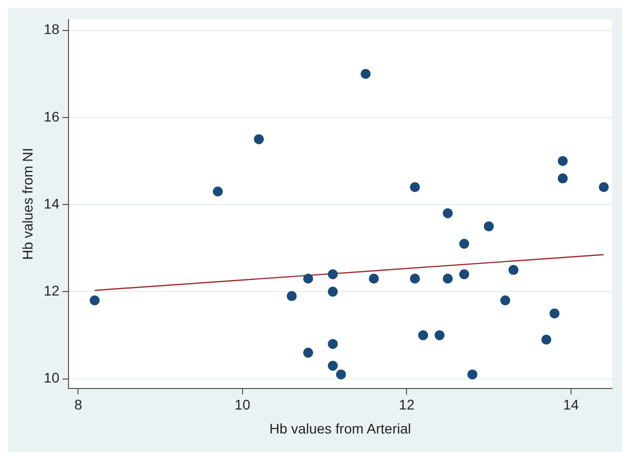 Image resolution: width=630 pixels, height=460 pixels. I want to click on y-tick-label: 16, so click(52, 116).